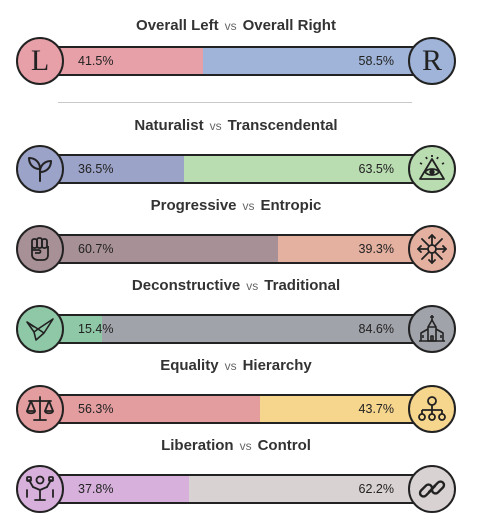 Image resolution: width=488 pixels, height=529 pixels. I want to click on progress-bar: 56.3% 43.7%, so click(236, 409).